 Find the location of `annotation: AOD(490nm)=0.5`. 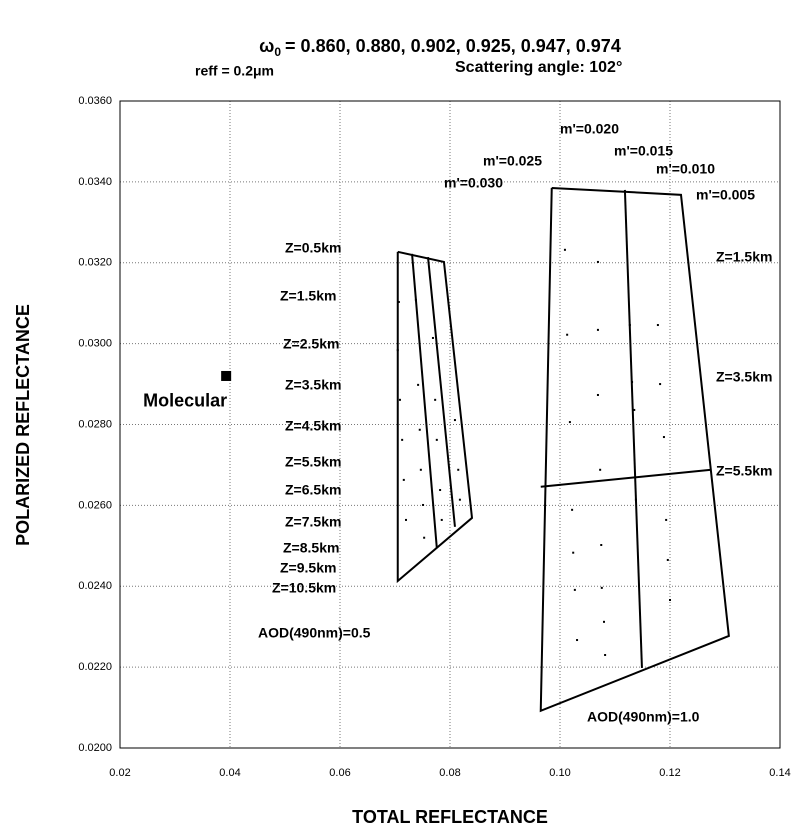

annotation: AOD(490nm)=0.5 is located at coordinates (314, 633).